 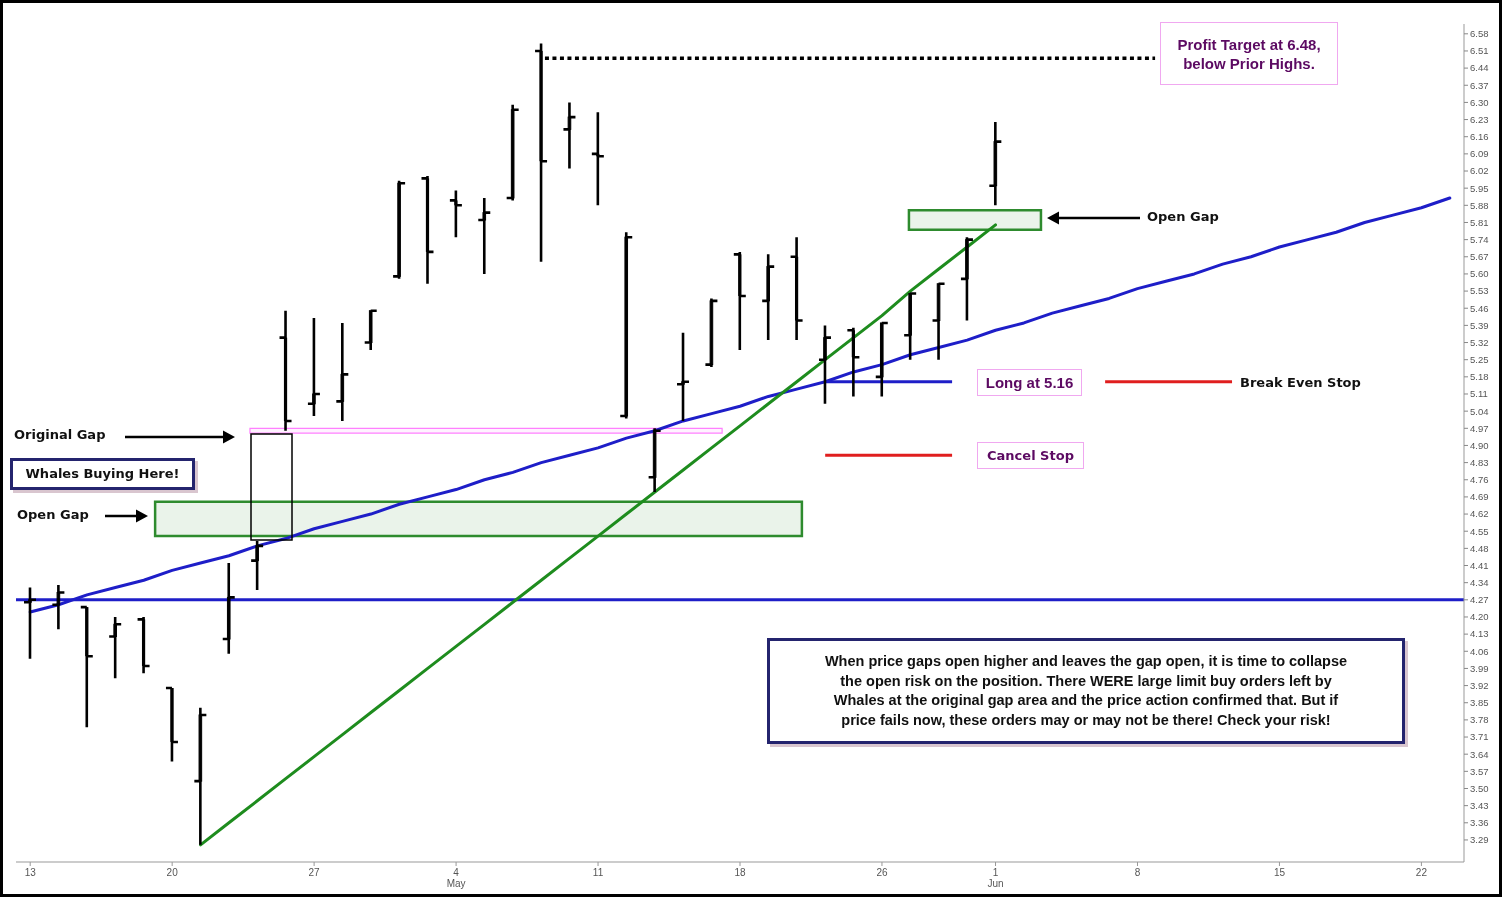 I want to click on x-tick-label: 8, so click(x=1137, y=872).